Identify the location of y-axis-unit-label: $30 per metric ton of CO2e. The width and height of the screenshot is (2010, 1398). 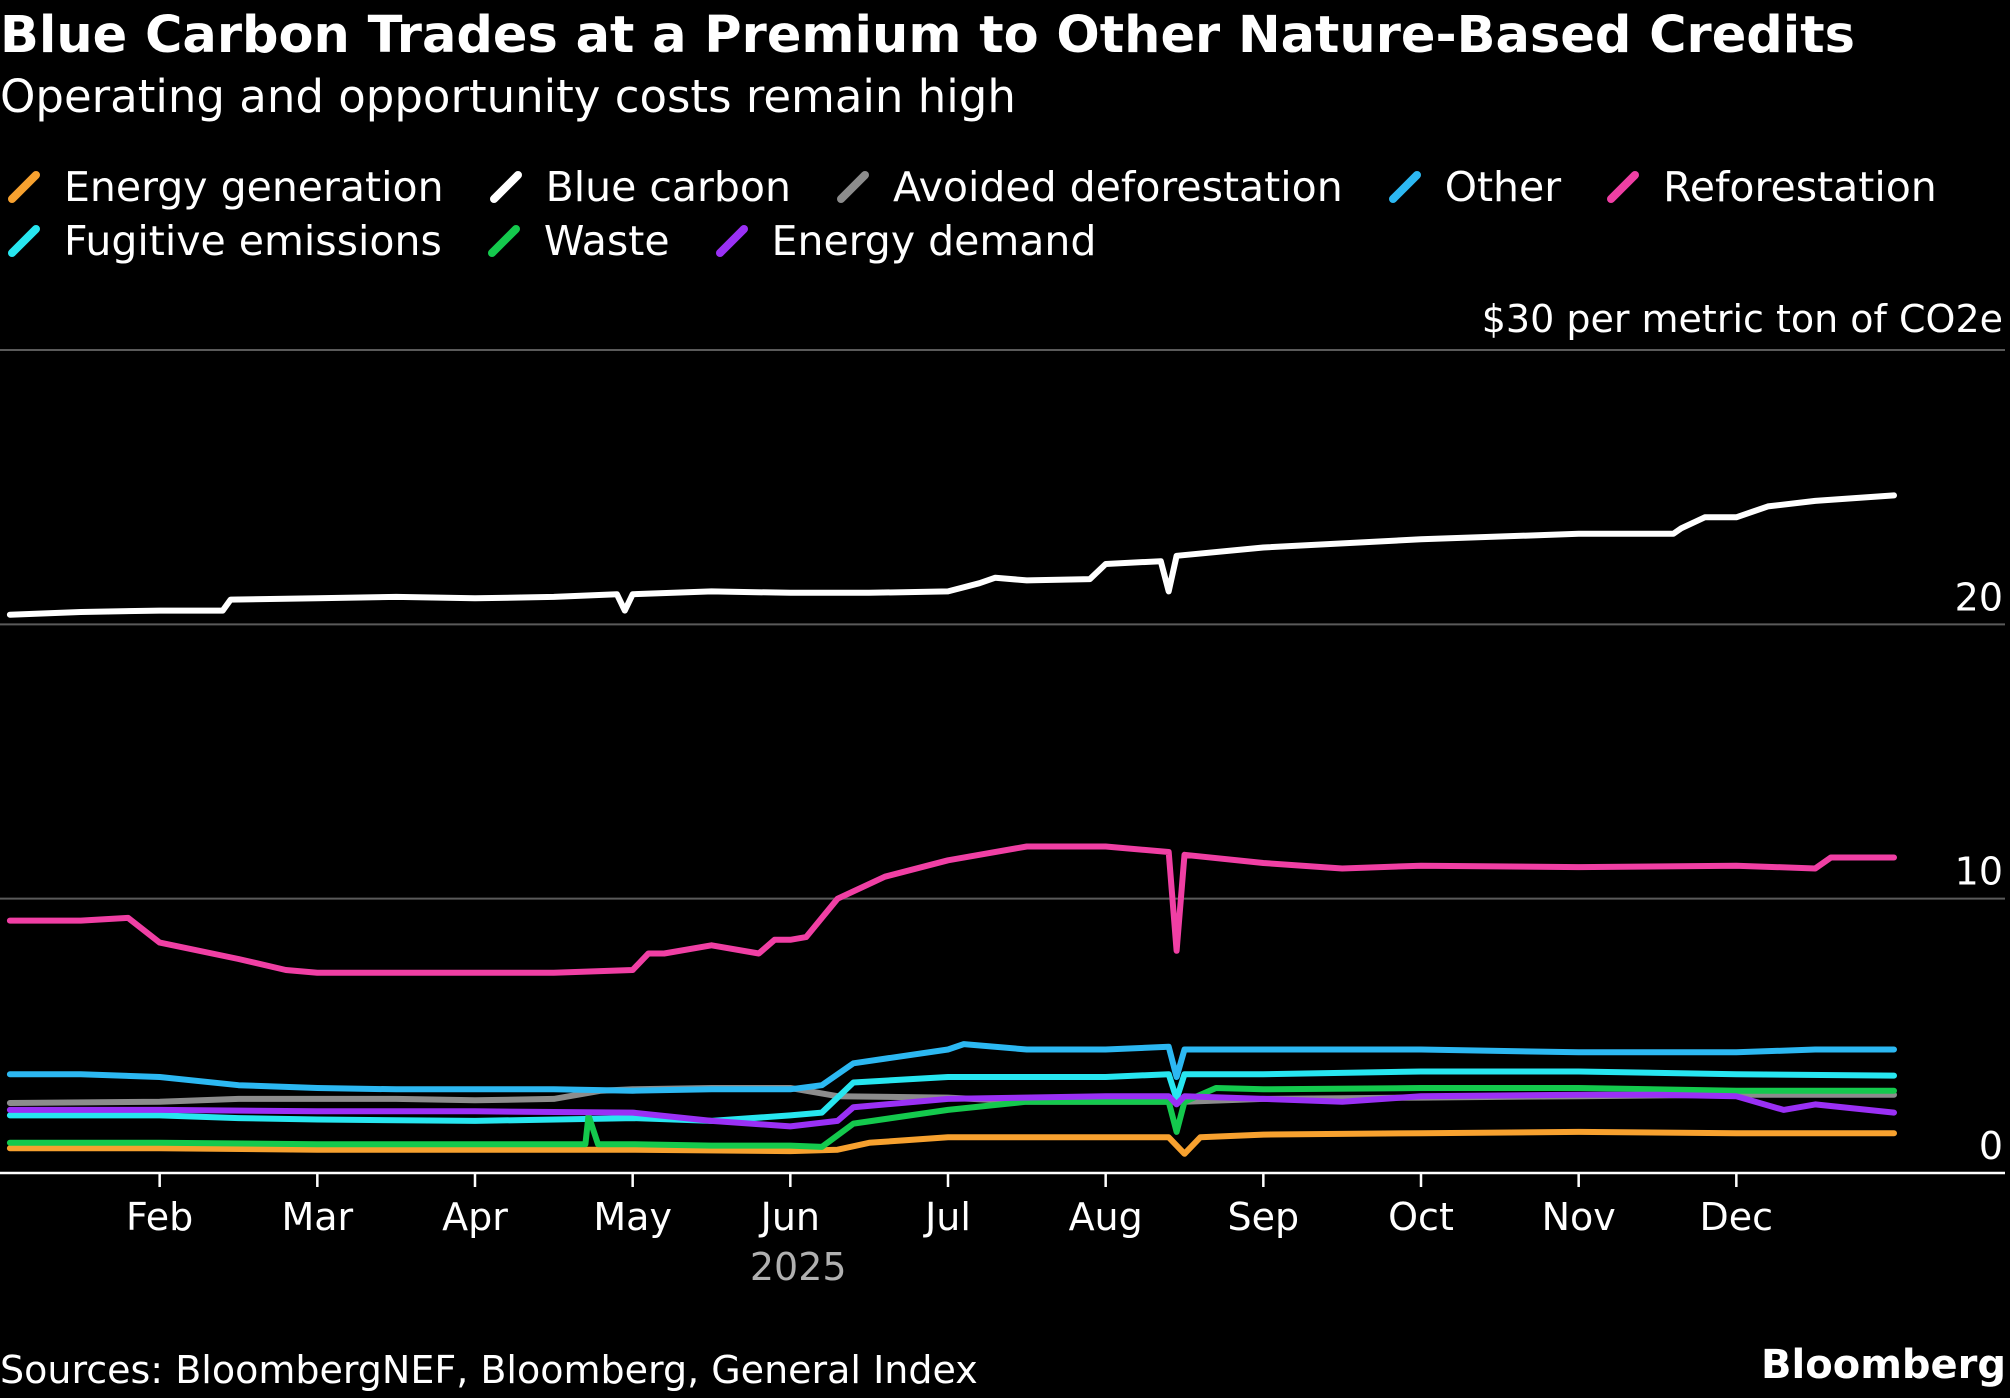
(1742, 319).